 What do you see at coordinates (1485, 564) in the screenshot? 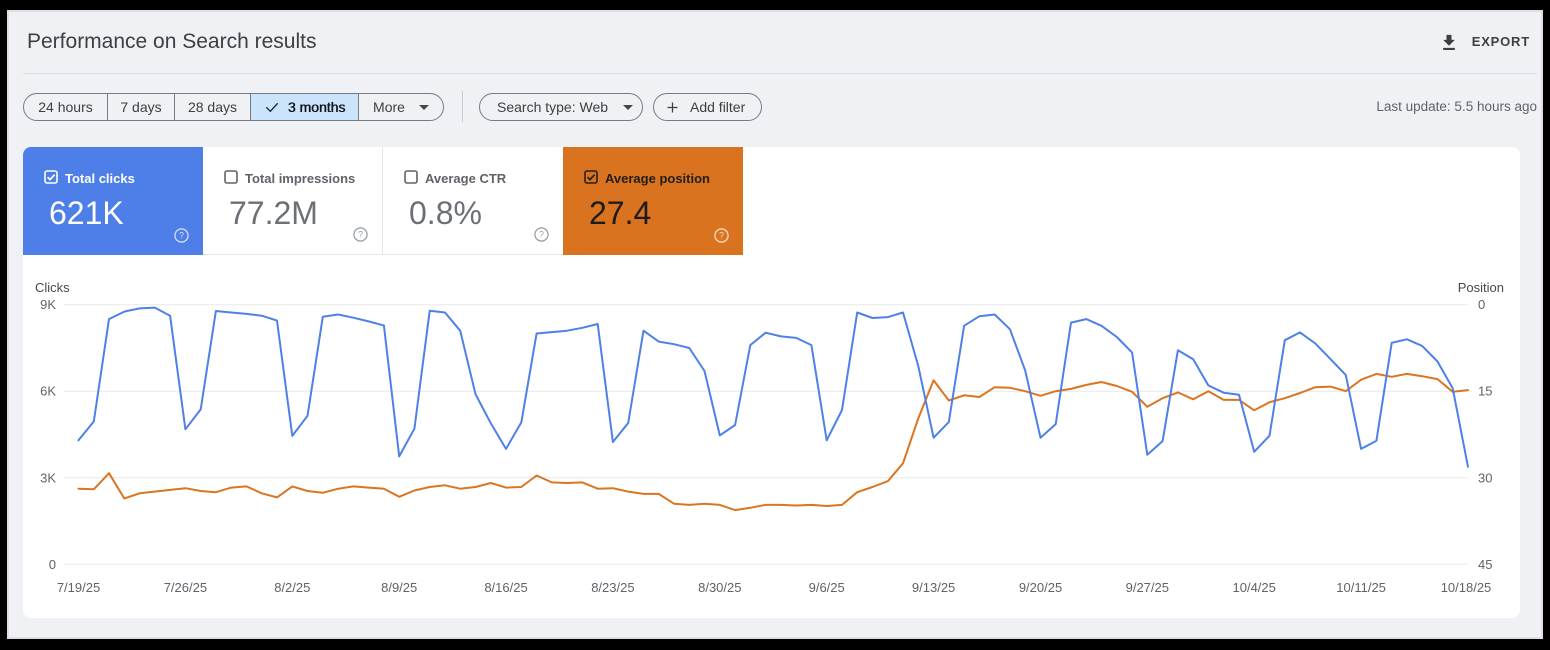
I see `svg-text: 45` at bounding box center [1485, 564].